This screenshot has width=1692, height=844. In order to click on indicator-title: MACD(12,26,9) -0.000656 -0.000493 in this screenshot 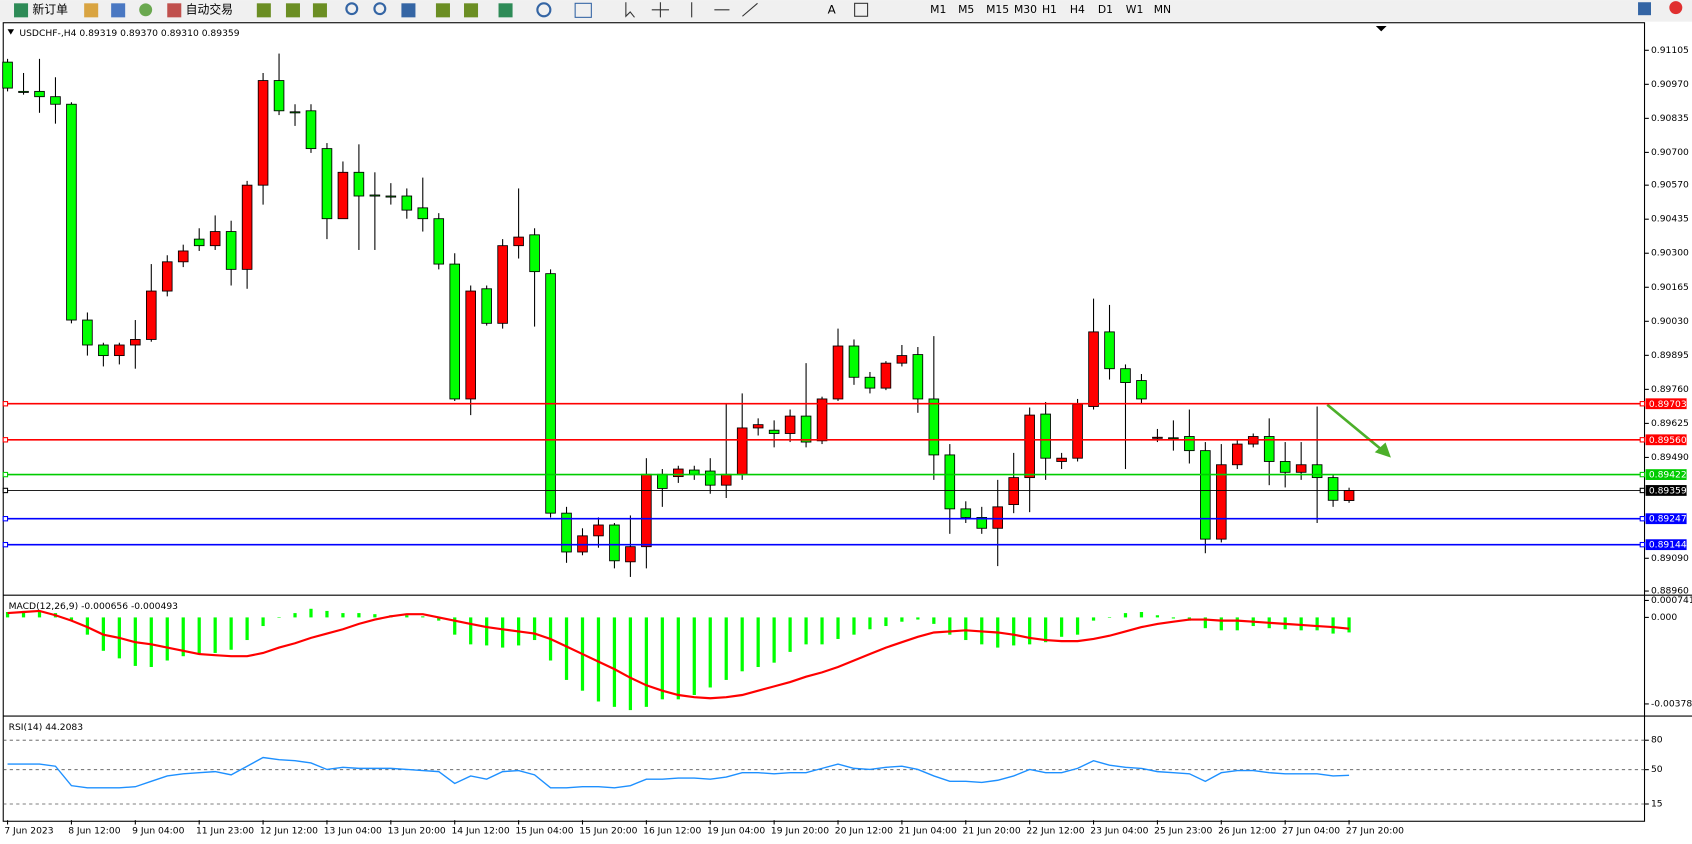, I will do `click(94, 606)`.